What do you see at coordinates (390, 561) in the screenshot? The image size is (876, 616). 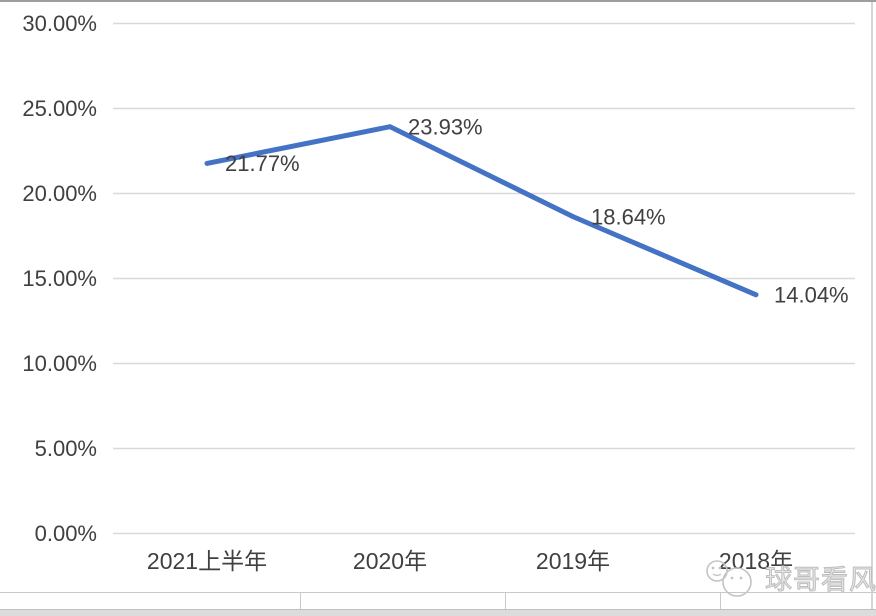 I see `x-axis-tick-label: 2020年` at bounding box center [390, 561].